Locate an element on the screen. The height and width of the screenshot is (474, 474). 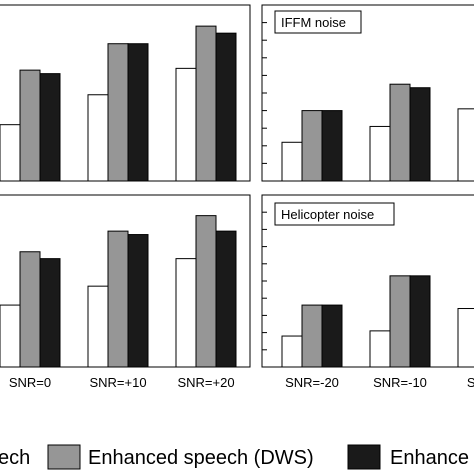
legend-item: Enhance is located at coordinates (408, 457).